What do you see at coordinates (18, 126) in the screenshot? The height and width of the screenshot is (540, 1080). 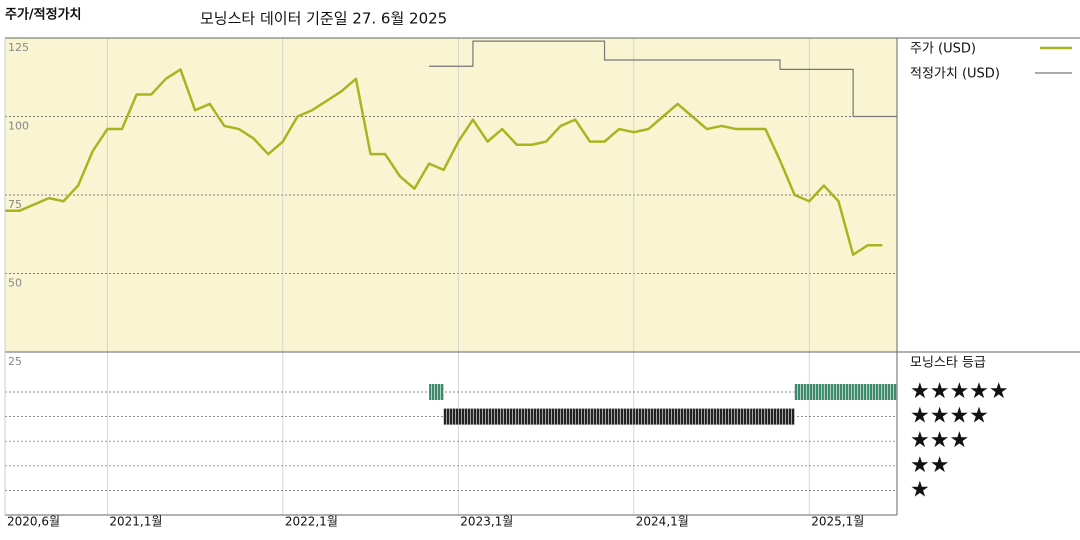 I see `y-tick-label: 100` at bounding box center [18, 126].